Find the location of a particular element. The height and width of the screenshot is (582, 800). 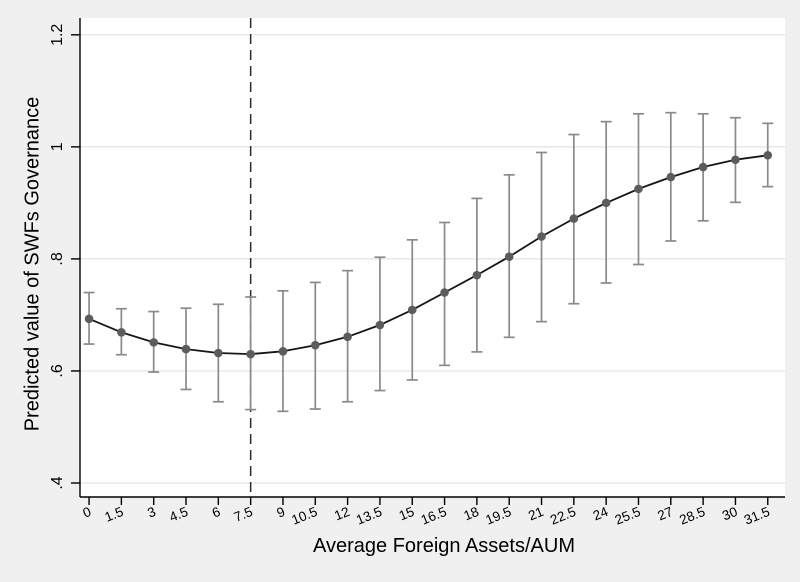

x-tick-label: 0 is located at coordinates (87, 512).